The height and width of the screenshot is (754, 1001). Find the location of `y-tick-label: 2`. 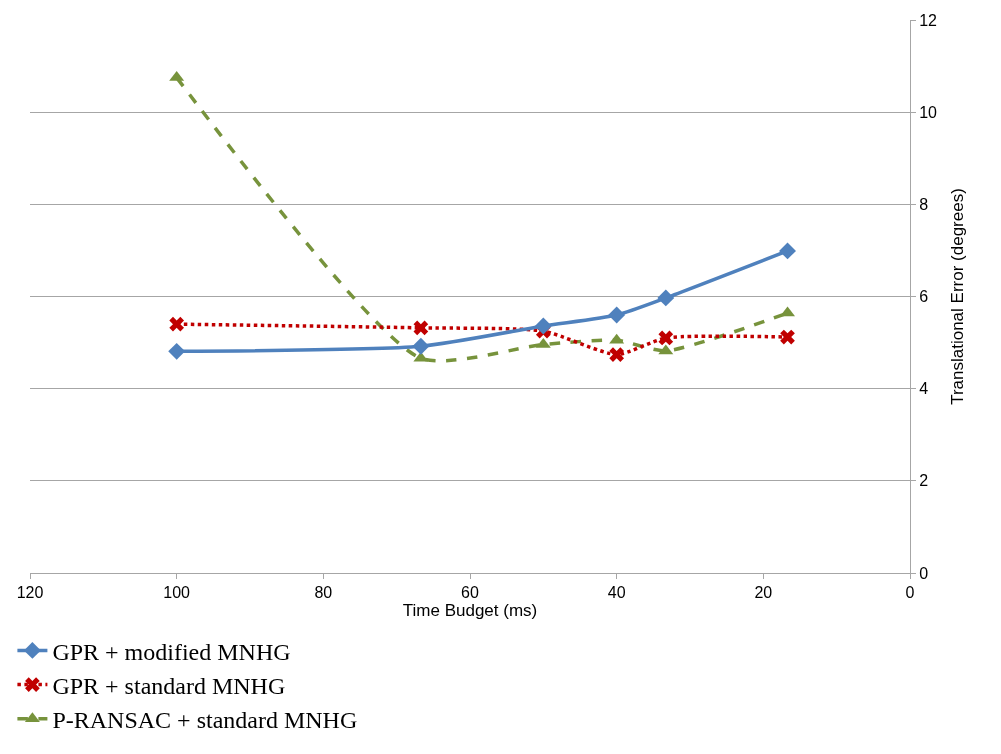

y-tick-label: 2 is located at coordinates (924, 481).